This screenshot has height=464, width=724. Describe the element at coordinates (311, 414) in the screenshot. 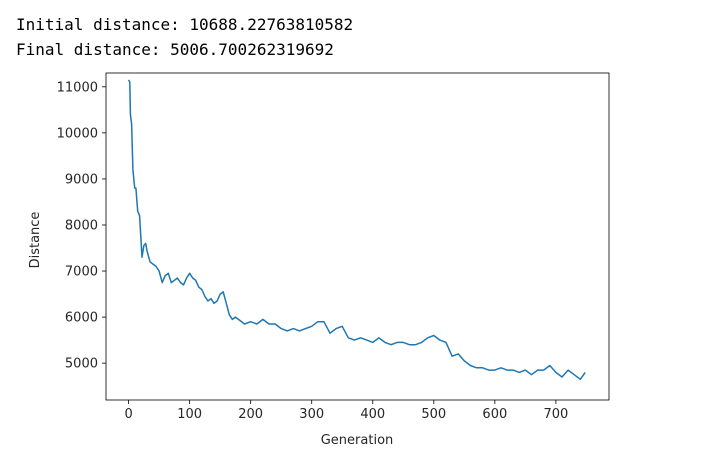

I see `x-tick-label: 300` at that location.